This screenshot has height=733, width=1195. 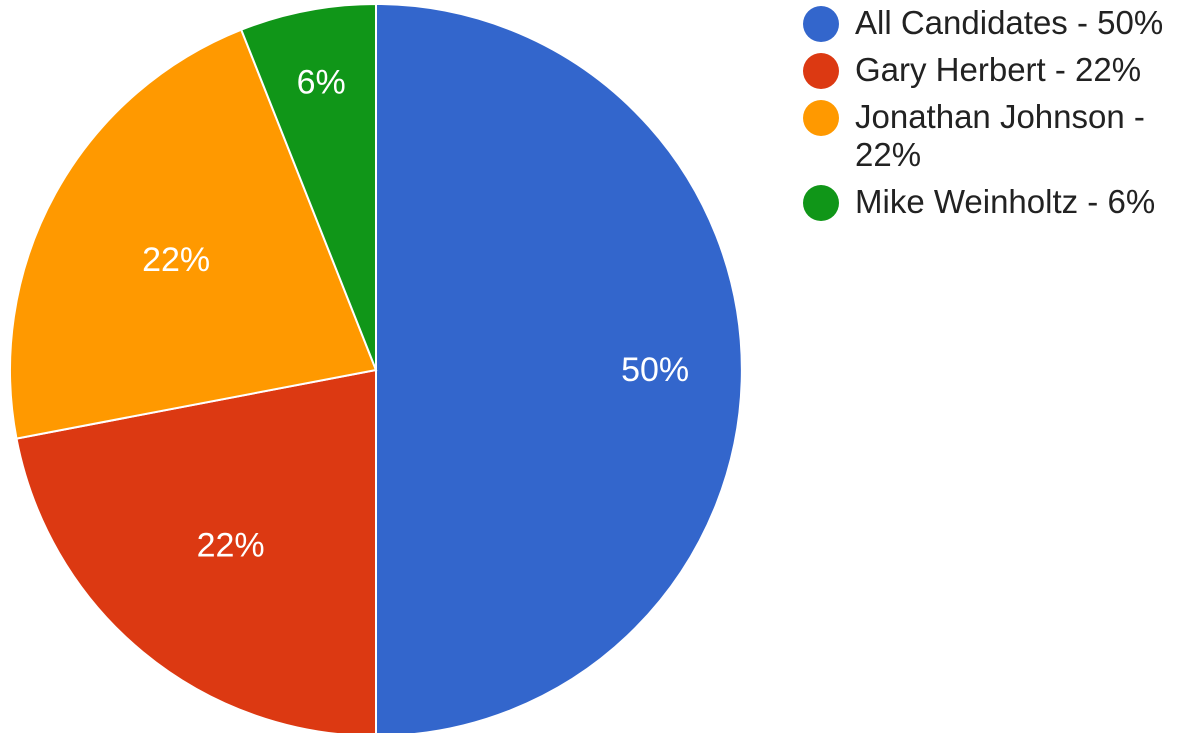 What do you see at coordinates (821, 24) in the screenshot?
I see `legend-marker-all-candidates` at bounding box center [821, 24].